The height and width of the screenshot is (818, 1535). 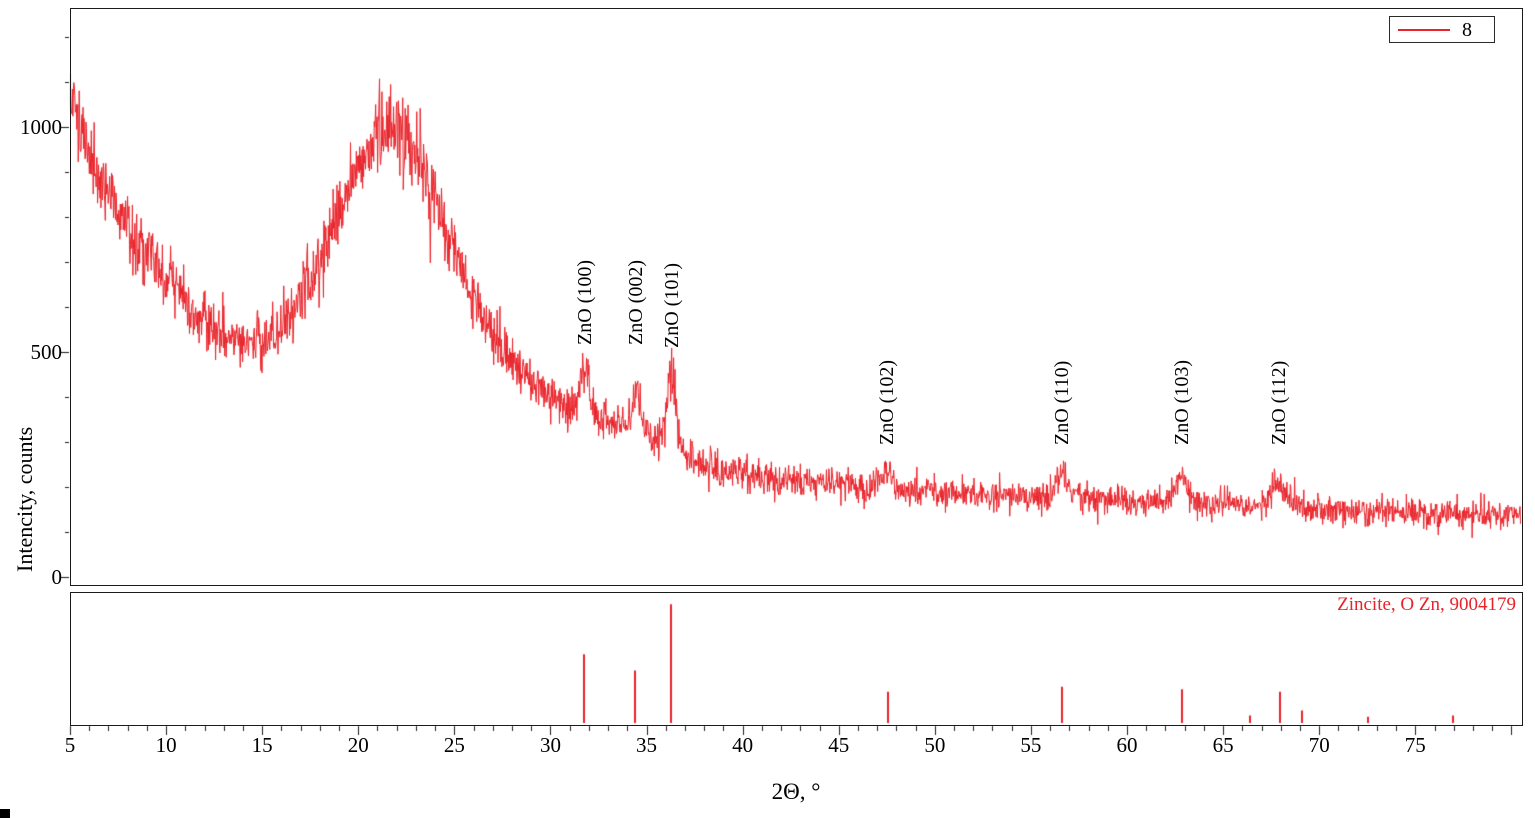 I want to click on legend-series-label: 8, so click(x=1467, y=29).